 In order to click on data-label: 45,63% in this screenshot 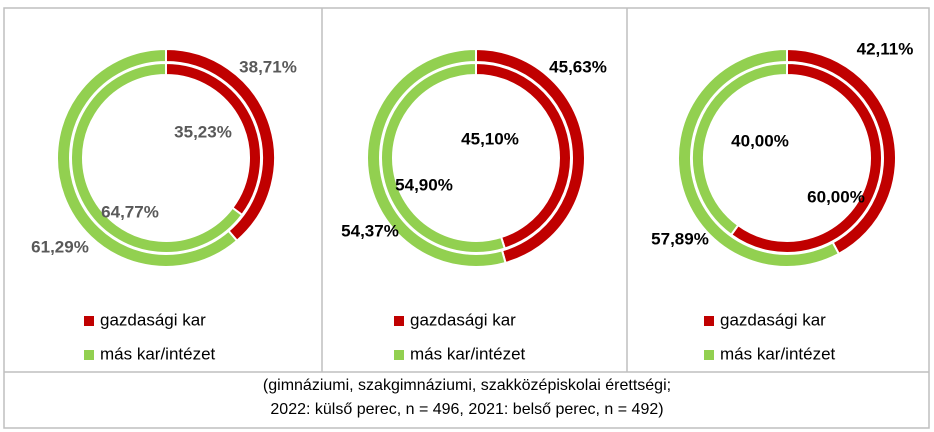, I will do `click(578, 66)`.